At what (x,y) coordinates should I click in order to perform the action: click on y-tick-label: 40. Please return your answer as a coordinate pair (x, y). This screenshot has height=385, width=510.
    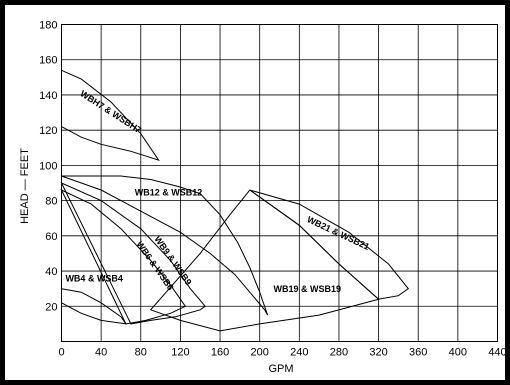
    Looking at the image, I should click on (51, 272).